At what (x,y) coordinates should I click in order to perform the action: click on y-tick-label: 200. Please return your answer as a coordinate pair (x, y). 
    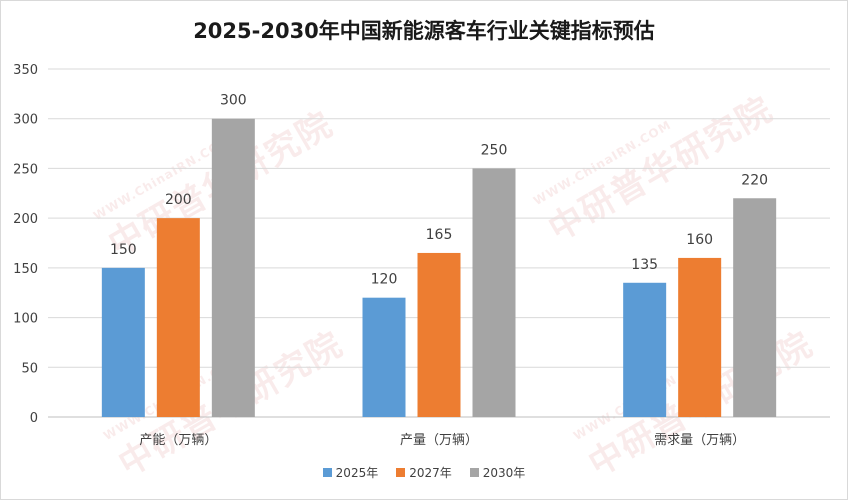
    Looking at the image, I should click on (25, 219).